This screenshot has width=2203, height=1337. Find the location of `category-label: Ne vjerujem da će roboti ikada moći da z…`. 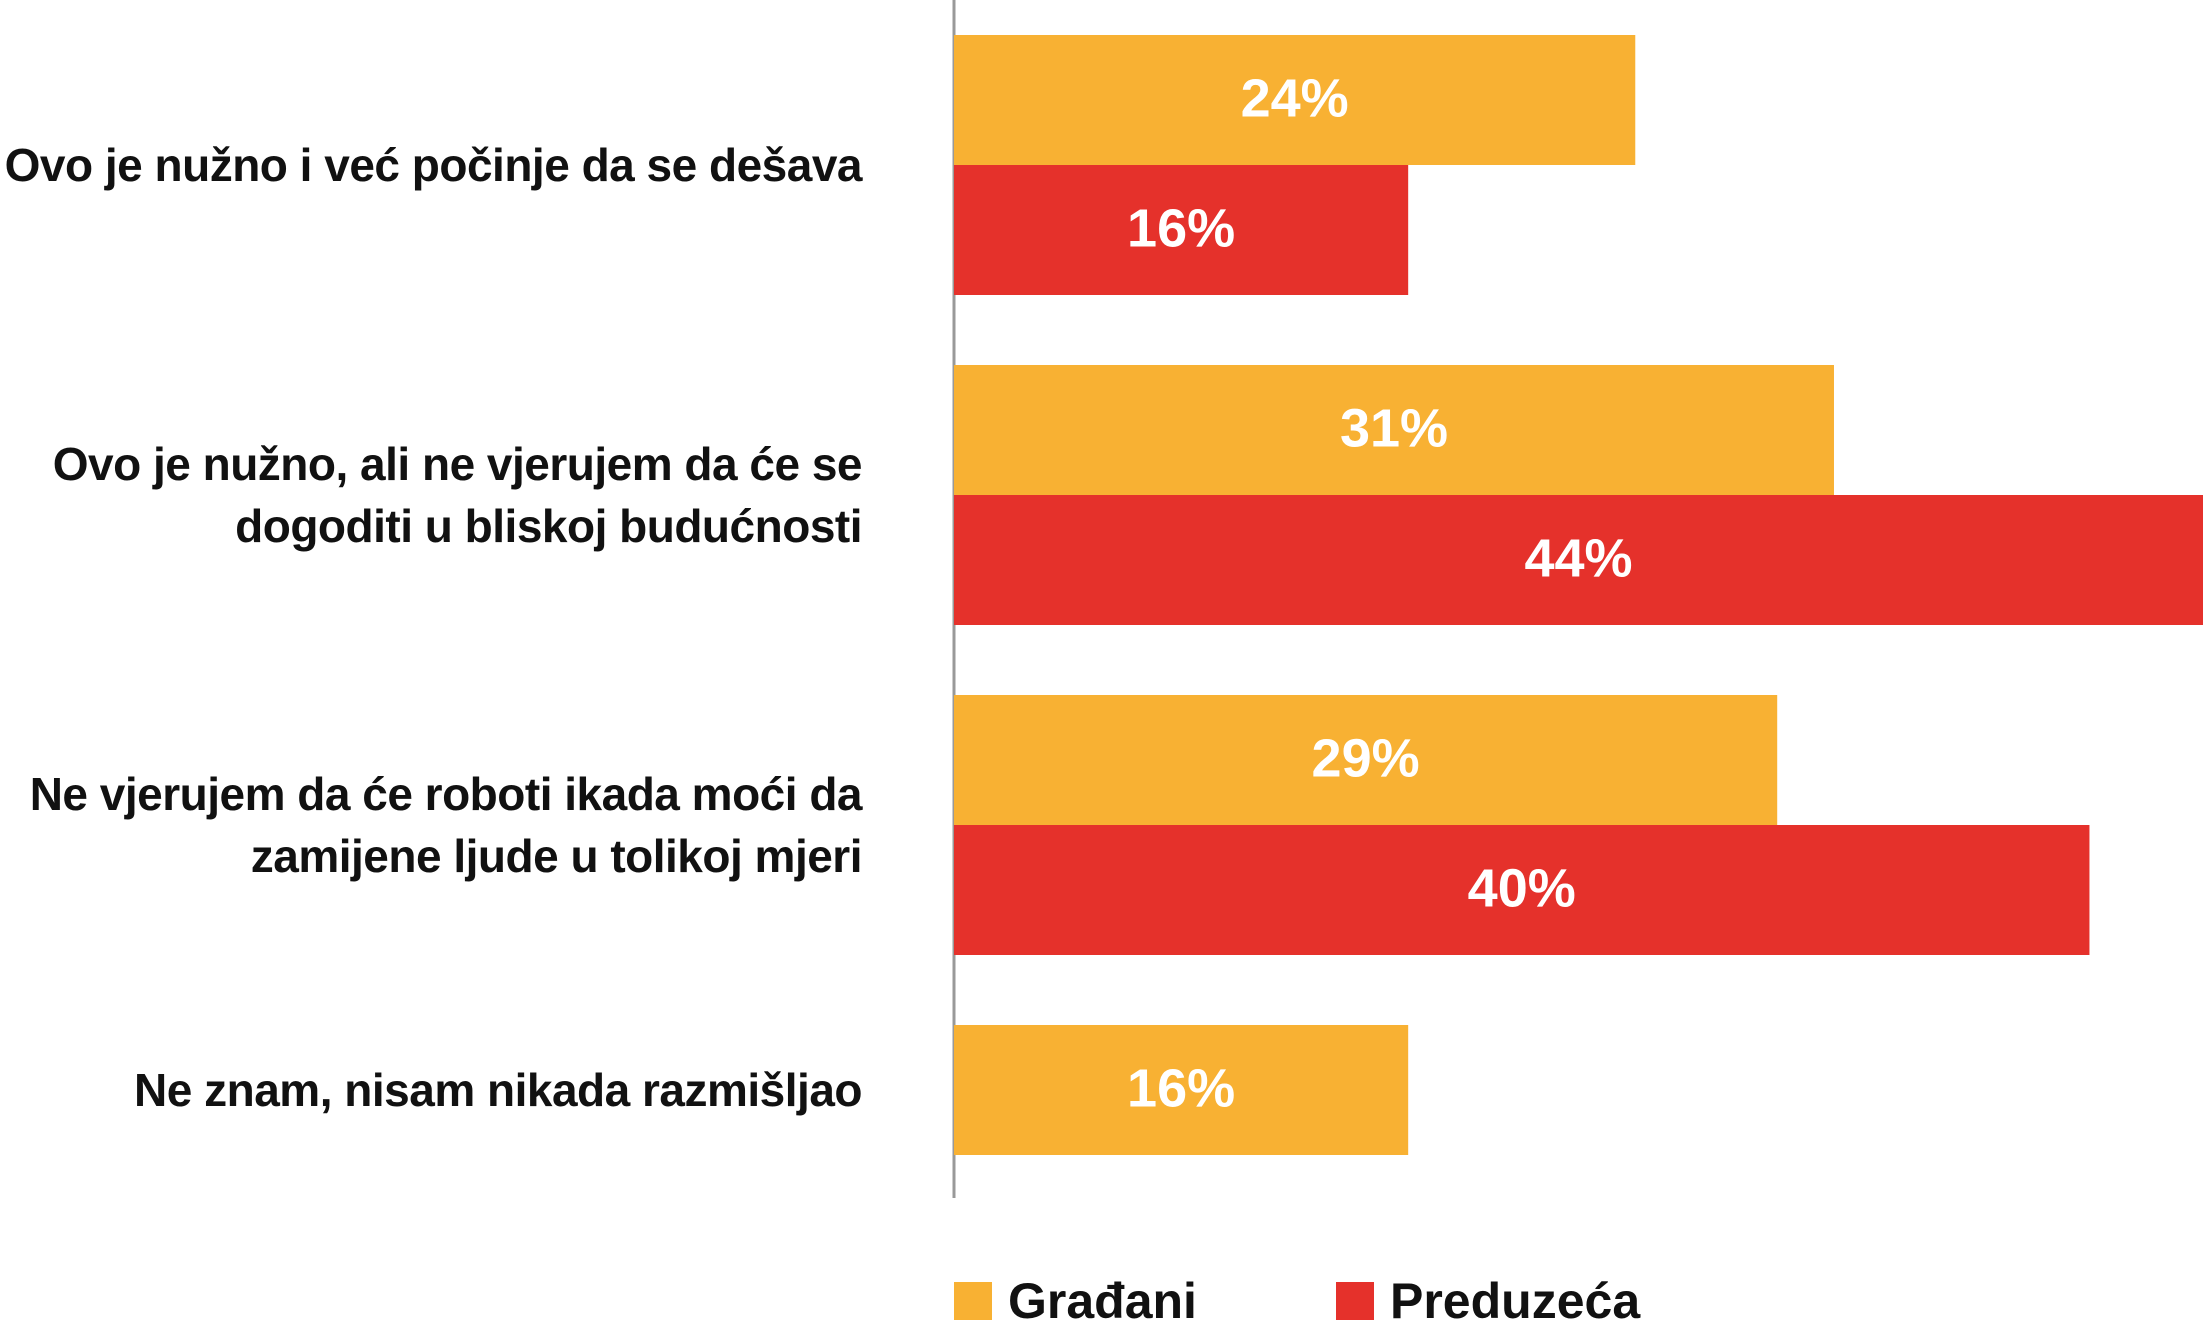

category-label: Ne vjerujem da će roboti ikada moći da z… is located at coordinates (446, 825).